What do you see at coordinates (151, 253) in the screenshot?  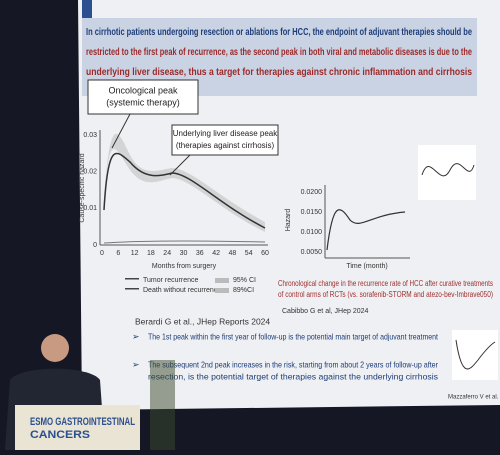 I see `x-tick-label: 18` at bounding box center [151, 253].